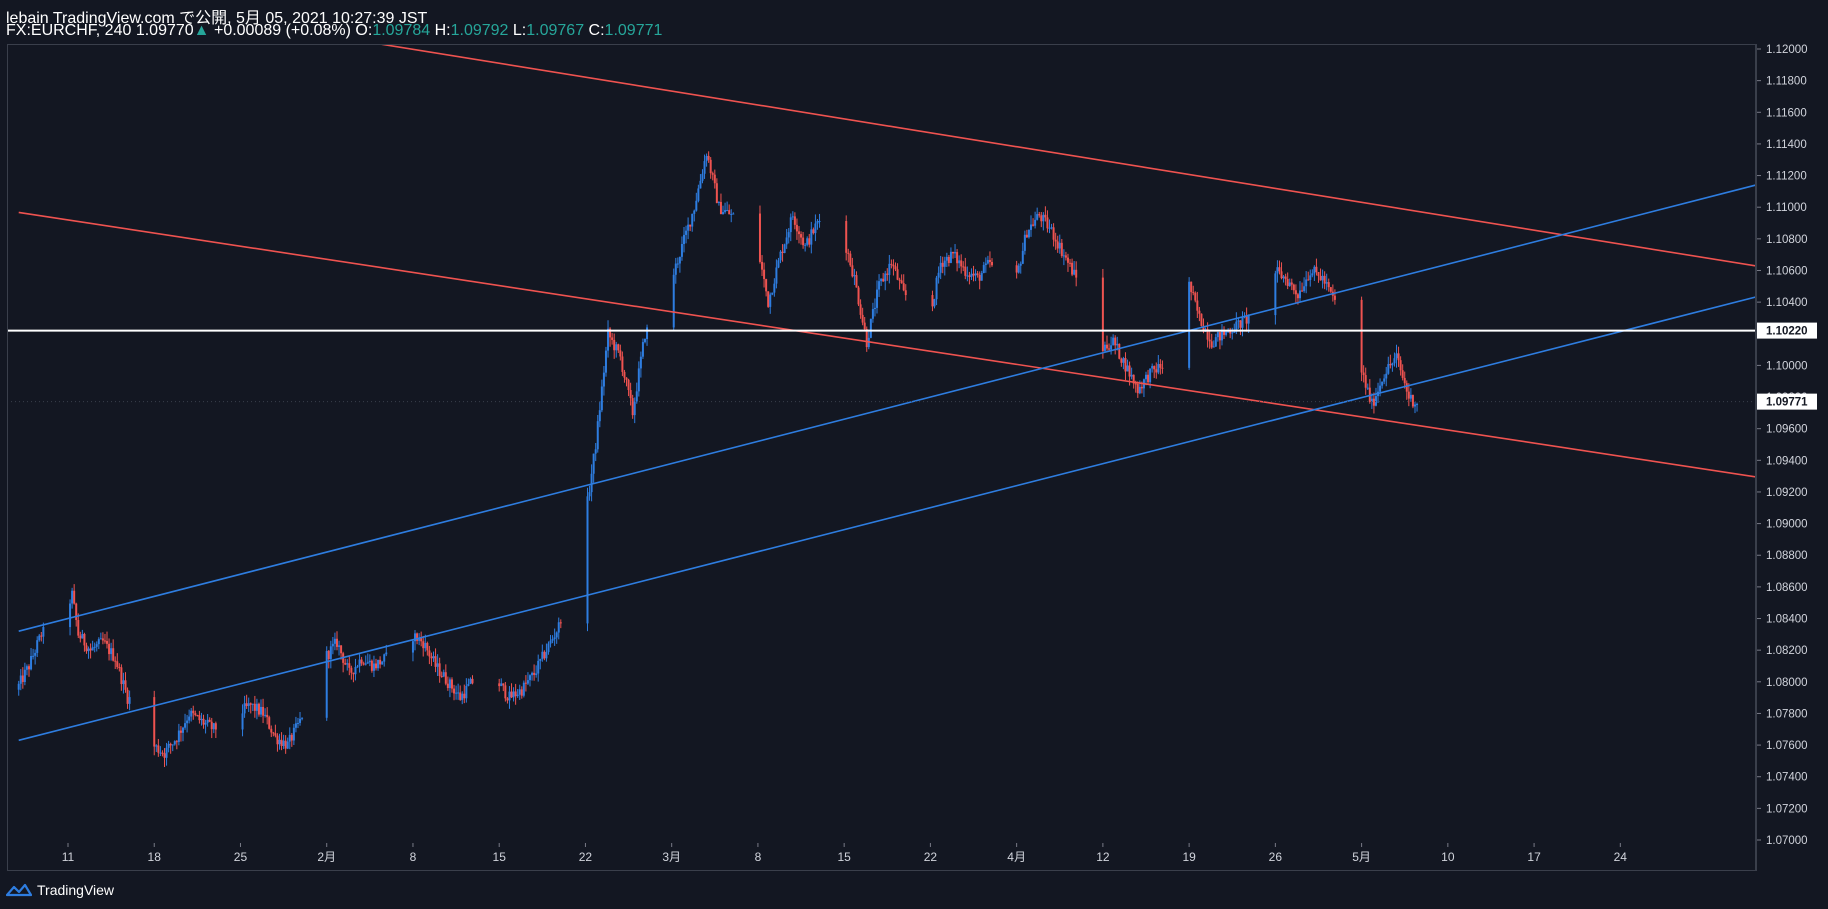  Describe the element at coordinates (1786, 82) in the screenshot. I see `price-tick-label: 1.11800` at that location.